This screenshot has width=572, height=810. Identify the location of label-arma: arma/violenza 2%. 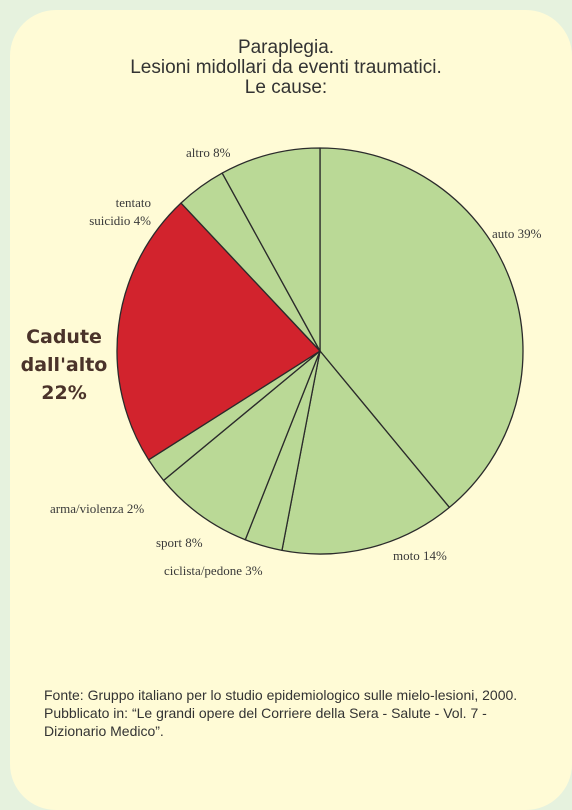
(97, 508).